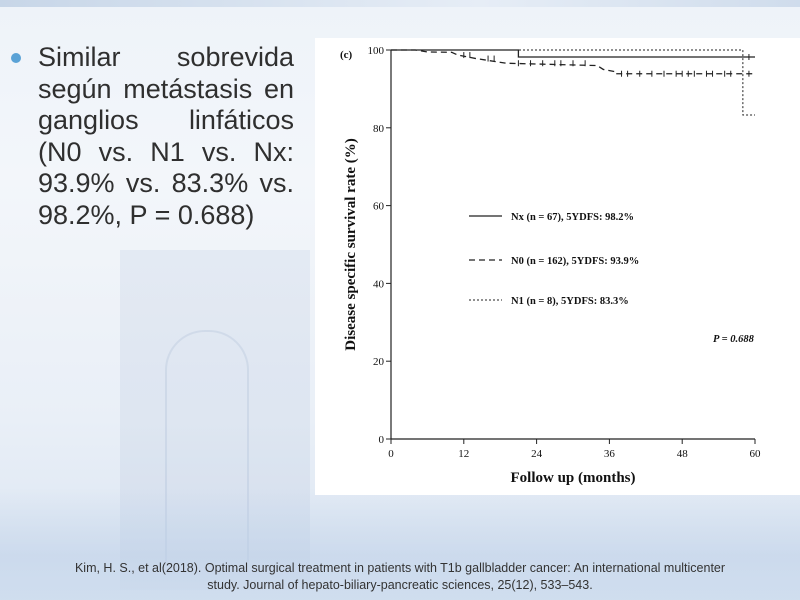 The height and width of the screenshot is (600, 800). What do you see at coordinates (400, 3) in the screenshot?
I see `top-band` at bounding box center [400, 3].